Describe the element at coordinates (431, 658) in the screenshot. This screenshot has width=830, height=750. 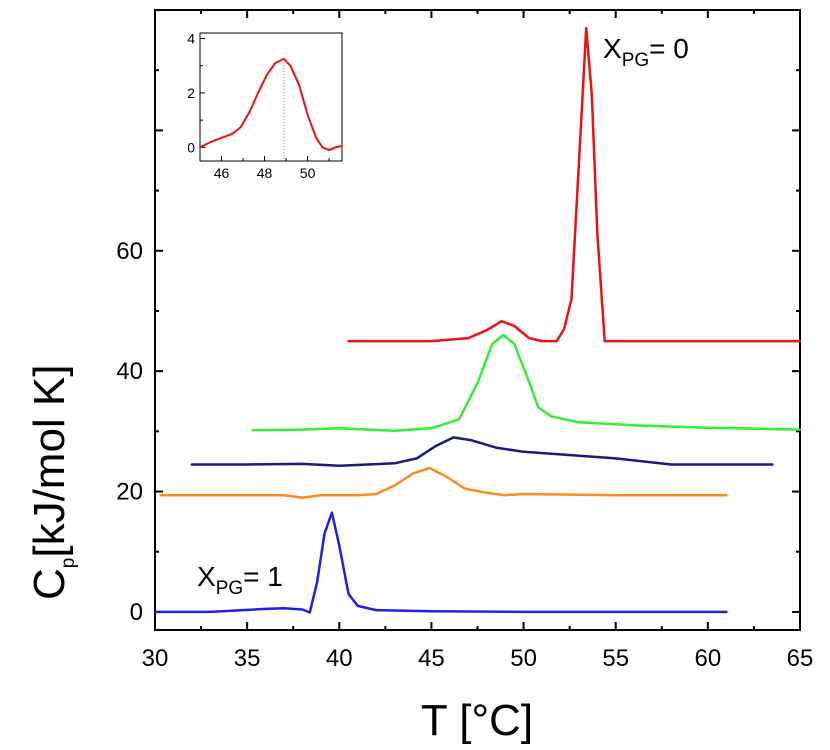
I see `x-tick-label: 45` at that location.